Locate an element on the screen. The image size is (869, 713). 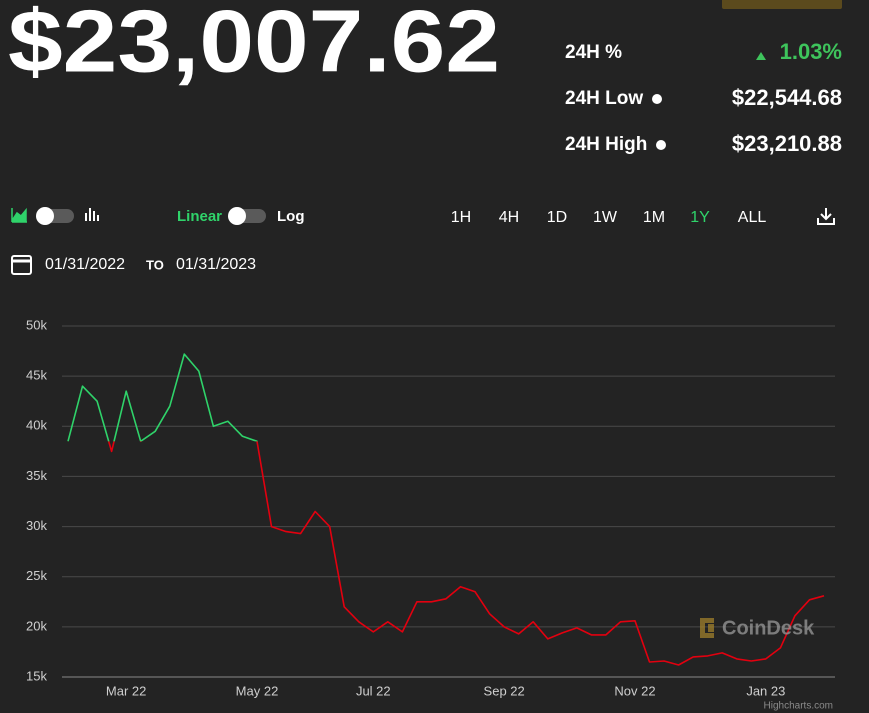
x-tick-label: May 22 is located at coordinates (257, 690).